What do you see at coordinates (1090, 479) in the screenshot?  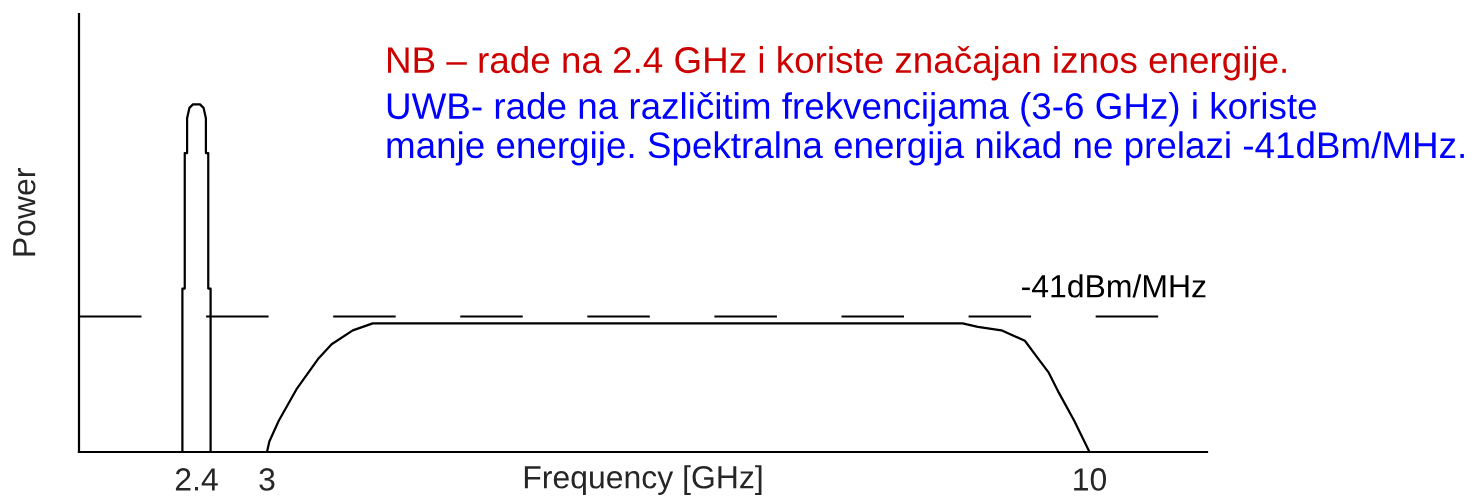 I see `x-tick-label: 10` at bounding box center [1090, 479].